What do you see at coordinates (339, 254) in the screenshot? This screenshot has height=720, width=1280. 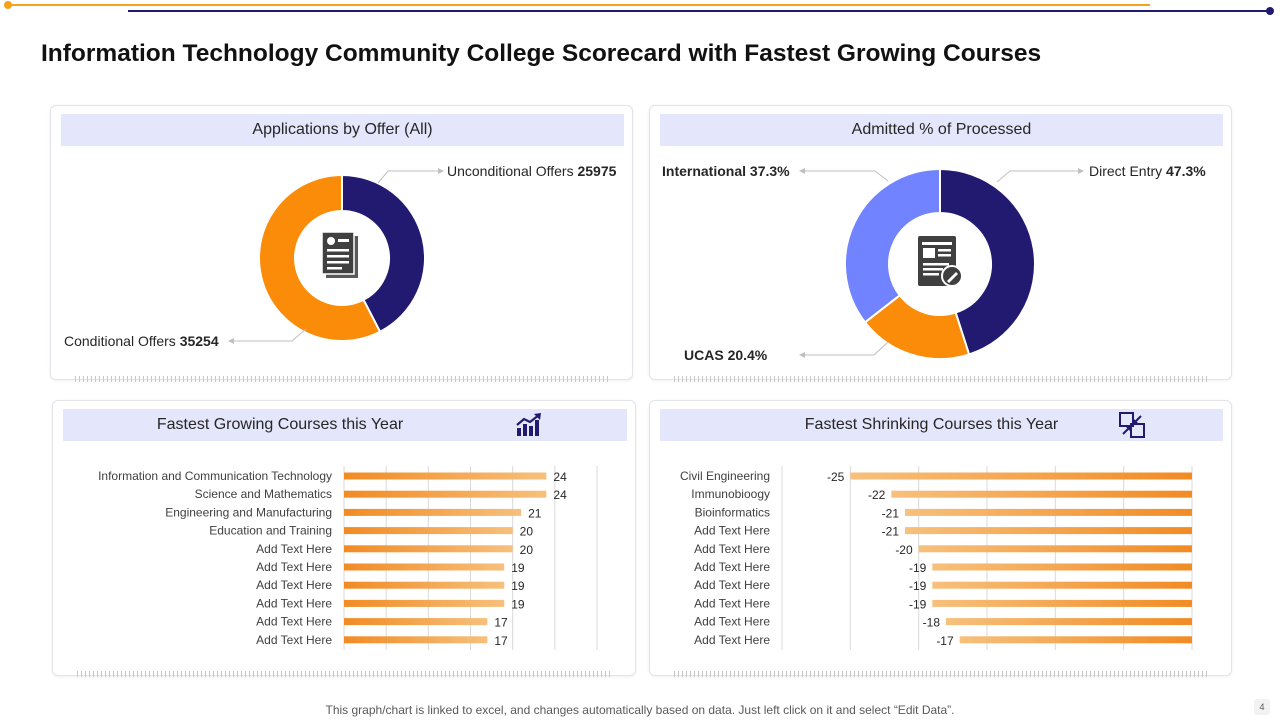 I see `document-icon` at bounding box center [339, 254].